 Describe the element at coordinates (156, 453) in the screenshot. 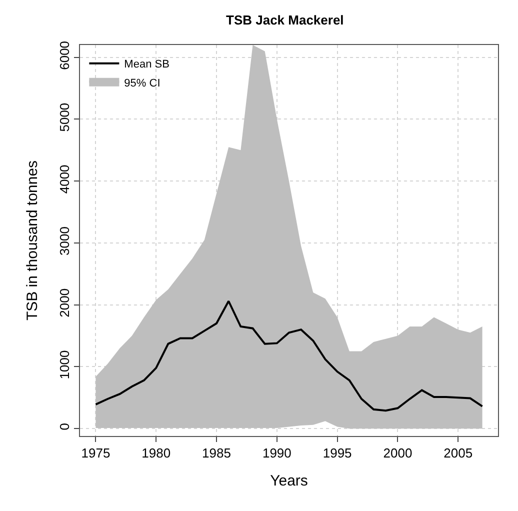

I see `x-tick-label: 1980` at that location.